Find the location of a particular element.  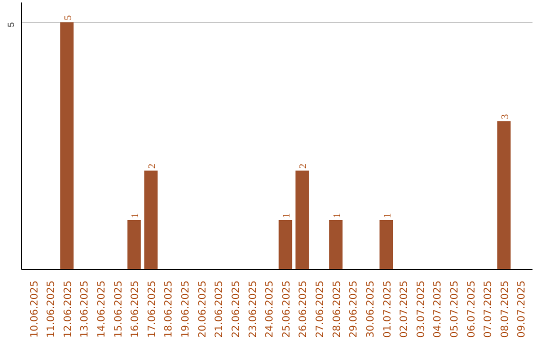

x-tick-label: 23.06.2025 is located at coordinates (253, 309).